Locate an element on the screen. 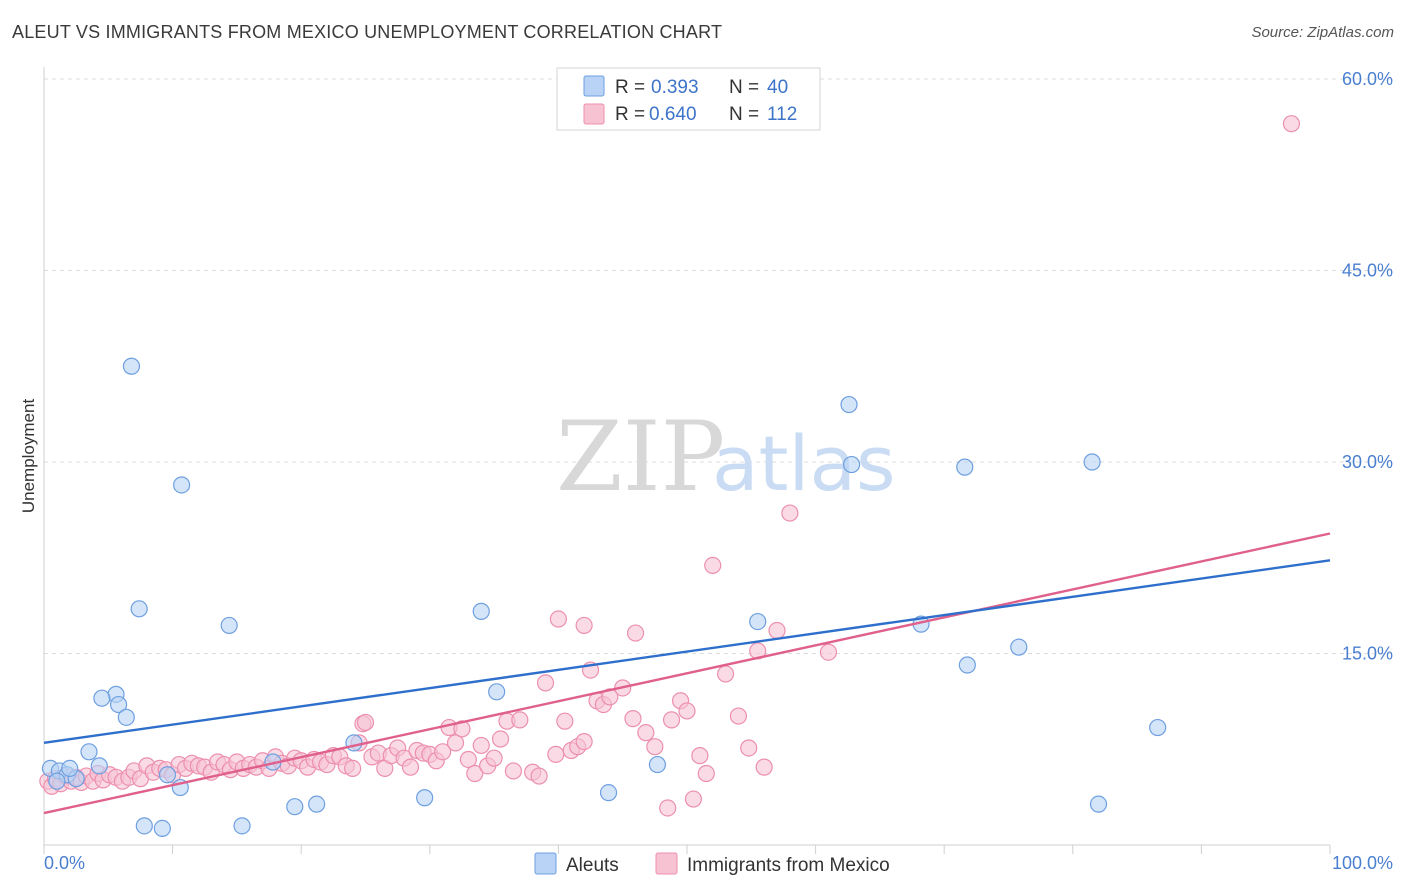 Image resolution: width=1406 pixels, height=892 pixels. legend-swatch-aleuts is located at coordinates (594, 86).